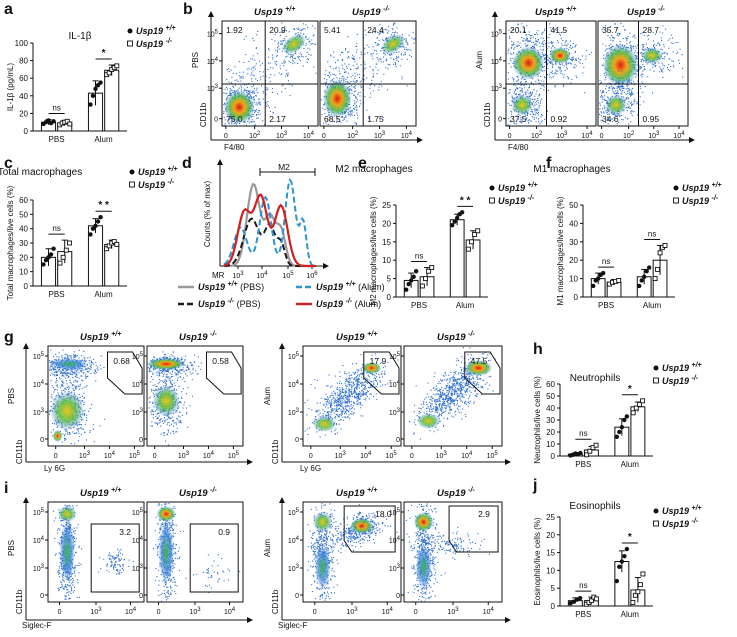 The width and height of the screenshot is (737, 637). Describe the element at coordinates (550, 517) in the screenshot. I see `y-tick-label-j-5: 25` at that location.